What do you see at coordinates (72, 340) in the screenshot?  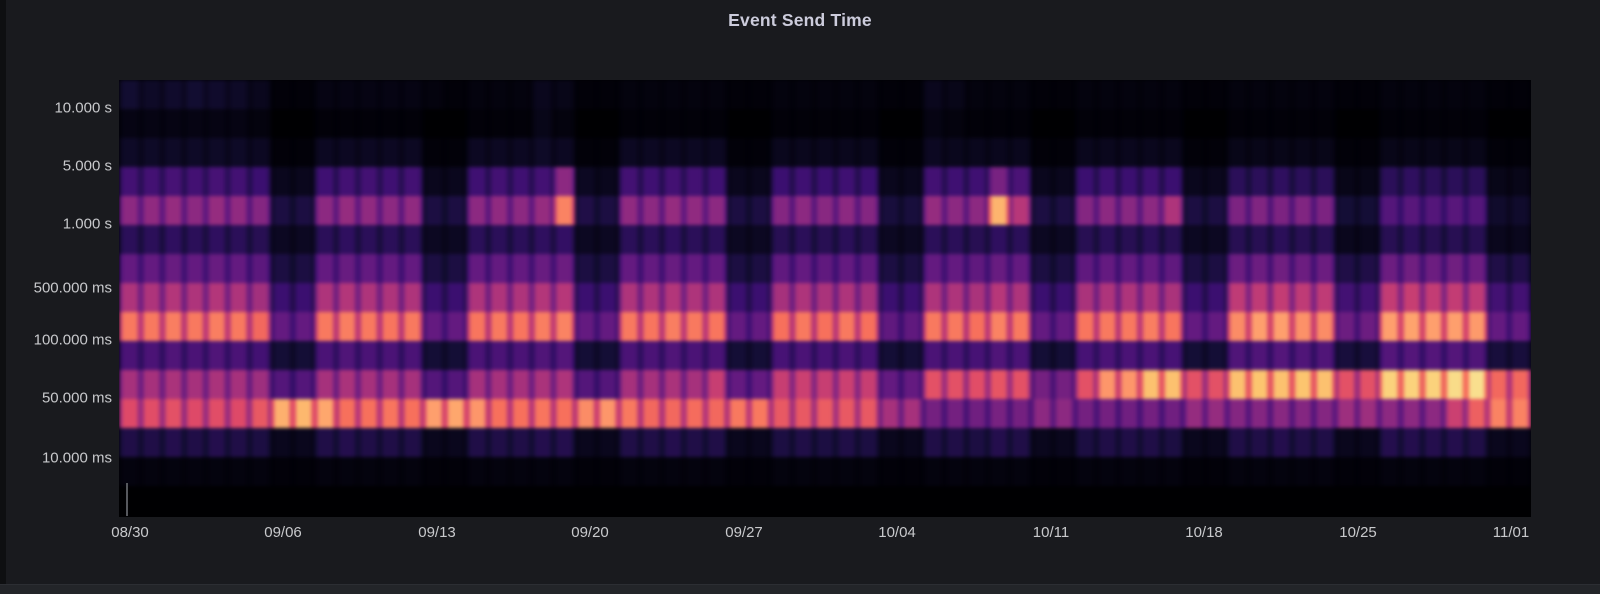 I see `y-tick-label: 100.000 ms` at bounding box center [72, 340].